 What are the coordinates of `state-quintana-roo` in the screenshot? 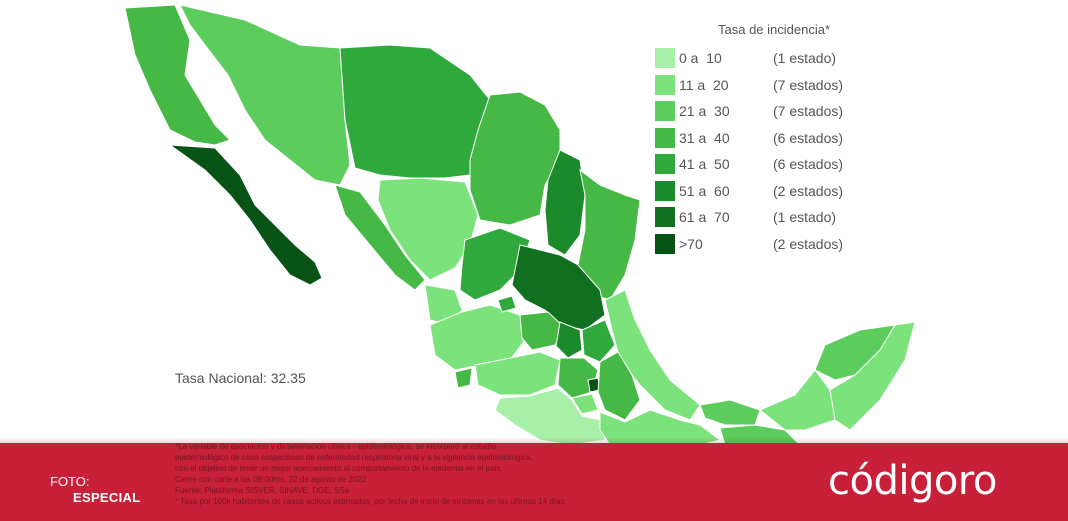 It's located at (872, 376).